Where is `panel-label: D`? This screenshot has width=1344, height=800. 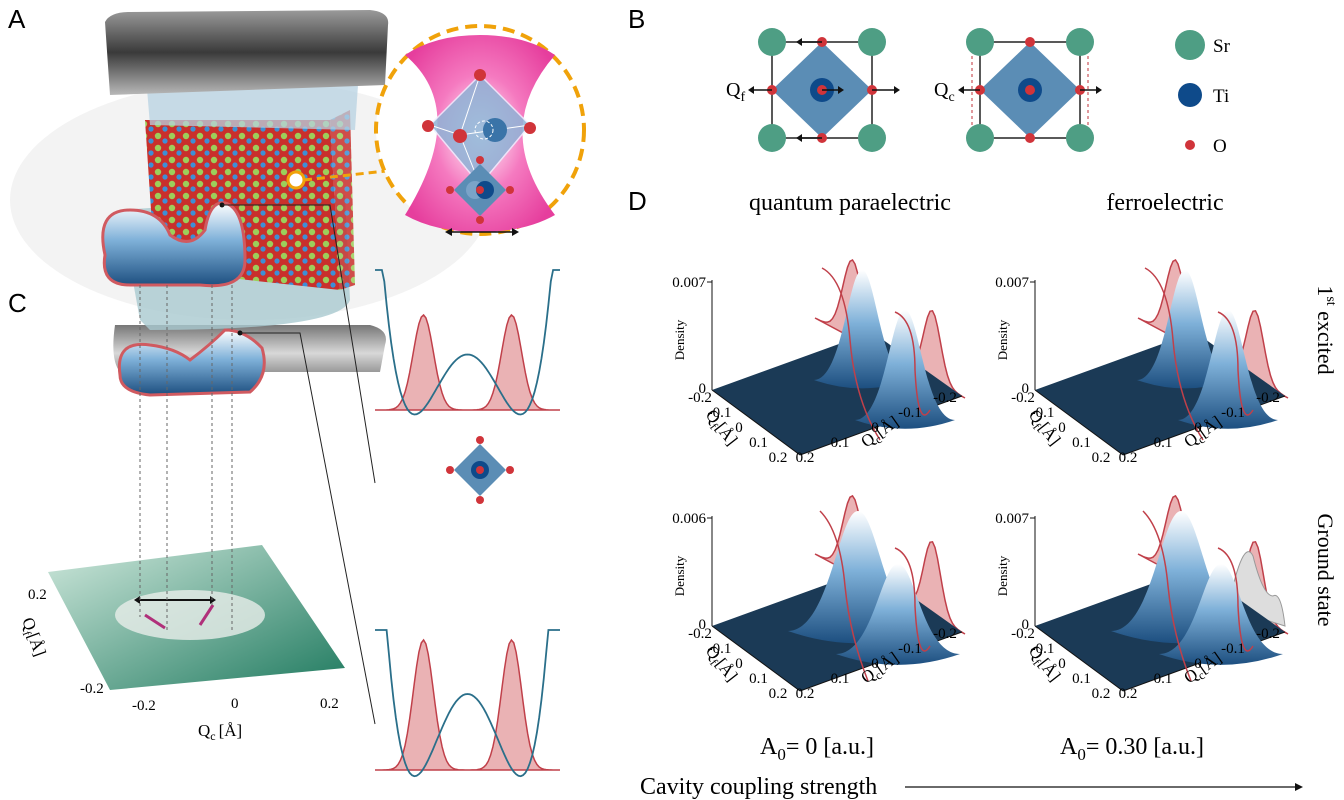
panel-label: D is located at coordinates (637, 201).